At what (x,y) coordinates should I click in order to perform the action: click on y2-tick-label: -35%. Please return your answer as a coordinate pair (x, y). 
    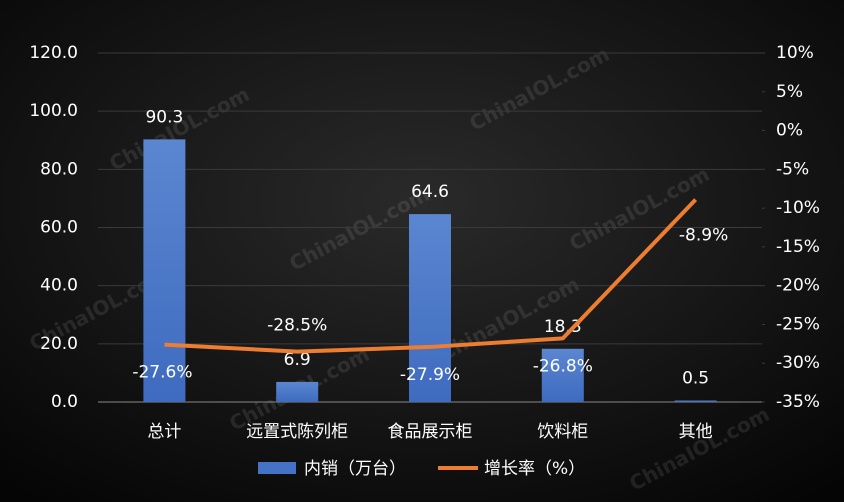
    Looking at the image, I should click on (798, 402).